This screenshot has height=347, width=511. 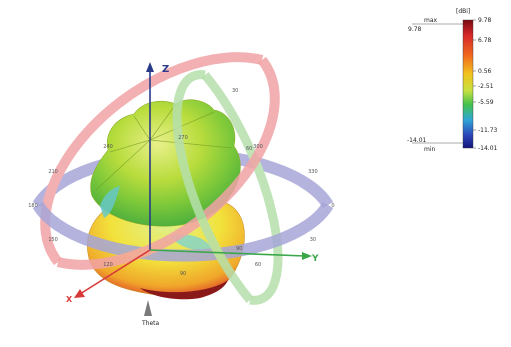 I want to click on blue-ring-label: 240, so click(x=108, y=147).